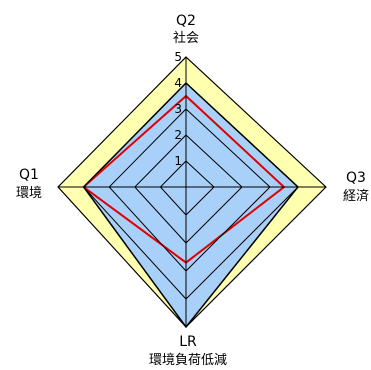  I want to click on tick-label-5: 5, so click(178, 57).